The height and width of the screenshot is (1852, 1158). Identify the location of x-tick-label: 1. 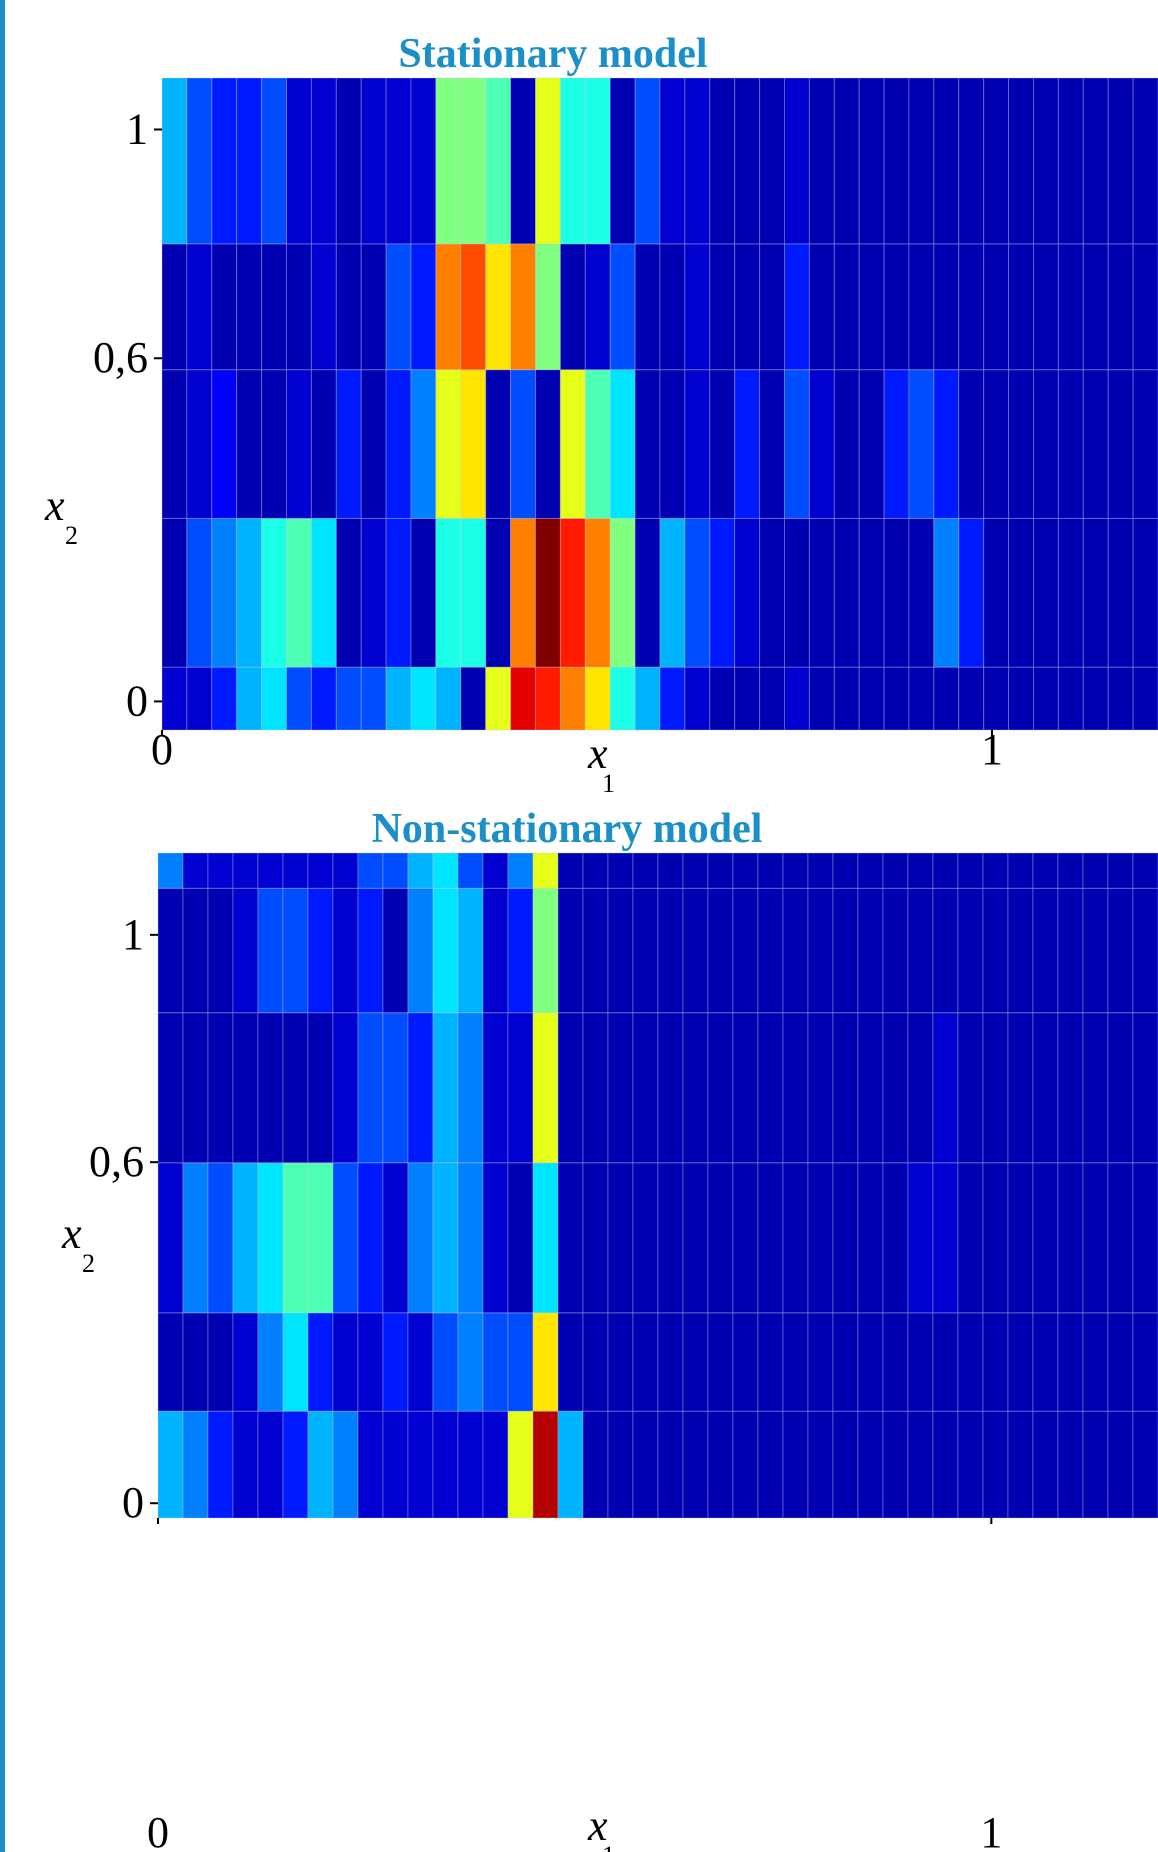
(992, 749).